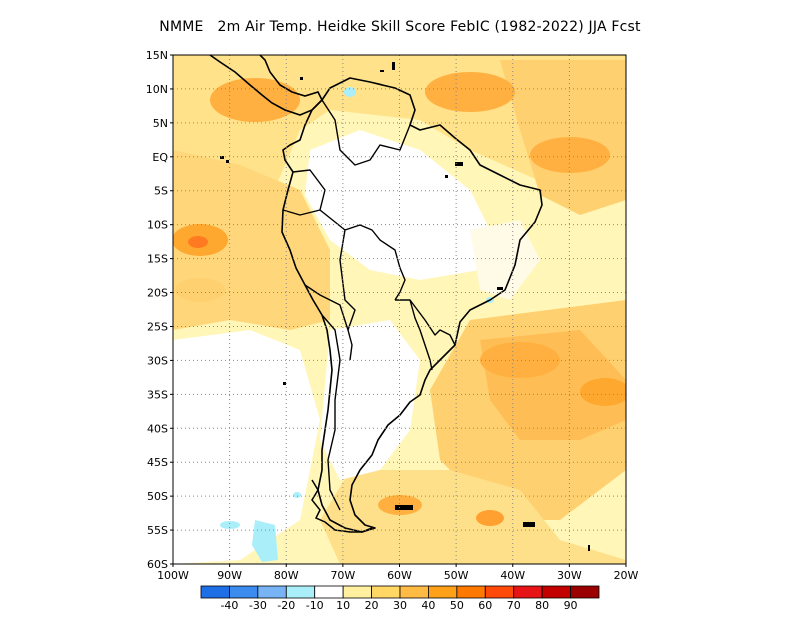 The height and width of the screenshot is (618, 800). What do you see at coordinates (157, 462) in the screenshot?
I see `lat-label: 45S` at bounding box center [157, 462].